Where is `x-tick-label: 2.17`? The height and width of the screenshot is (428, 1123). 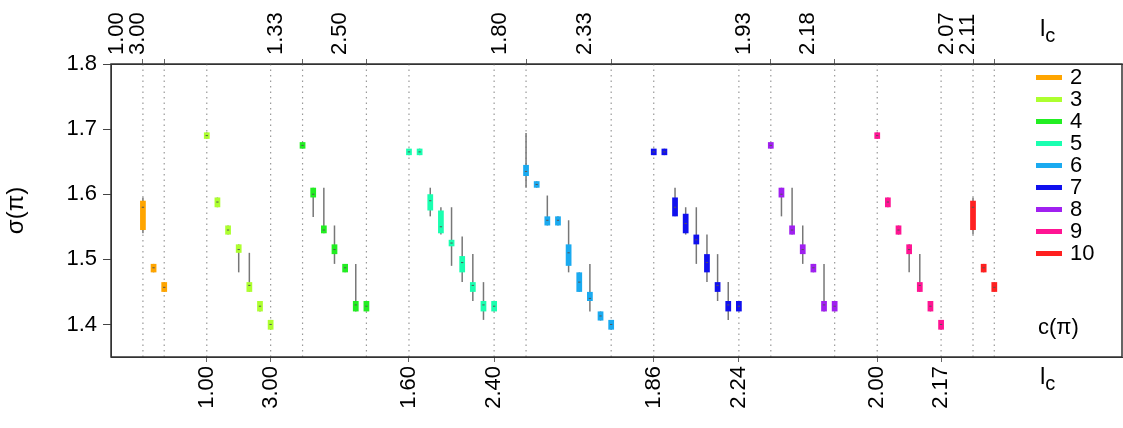
x-tick-label: 2.17 is located at coordinates (940, 387).